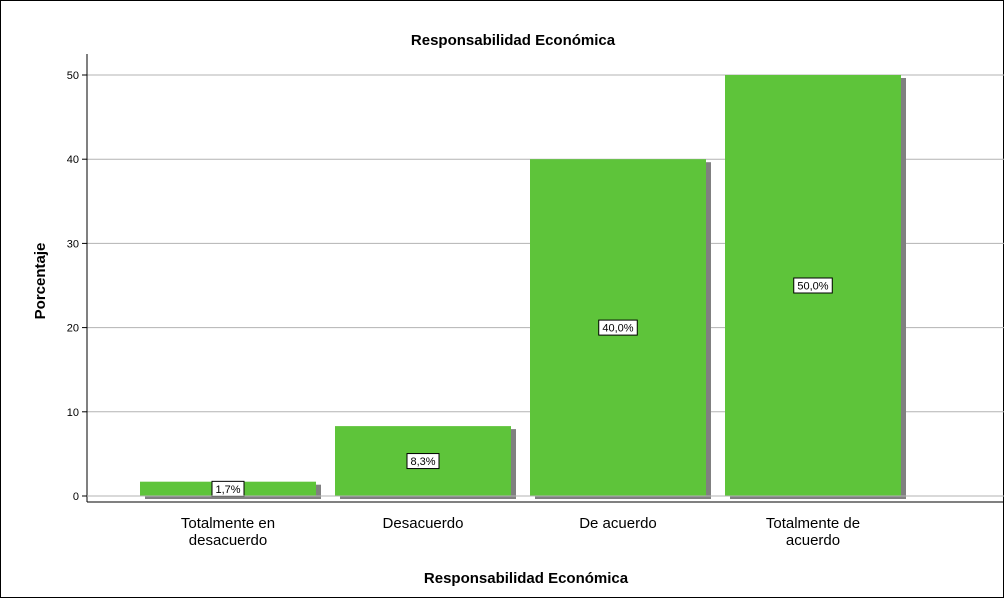 This screenshot has height=599, width=1004. I want to click on y-tick-label-5: 50, so click(73, 76).